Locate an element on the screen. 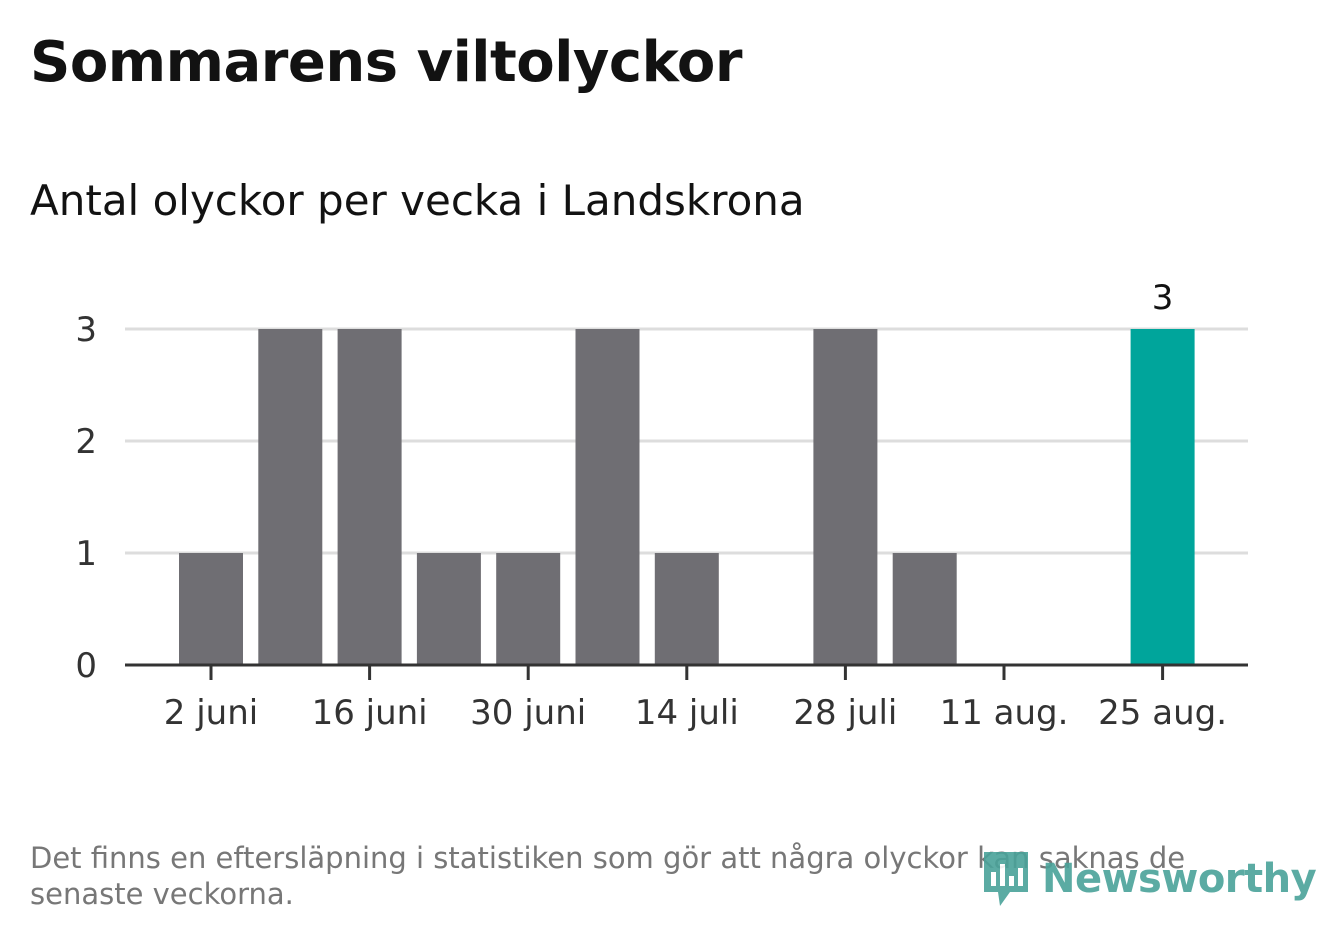 The image size is (1322, 939). chart-subtitle: Antal olyckor per vecka i Landskrona is located at coordinates (417, 200).